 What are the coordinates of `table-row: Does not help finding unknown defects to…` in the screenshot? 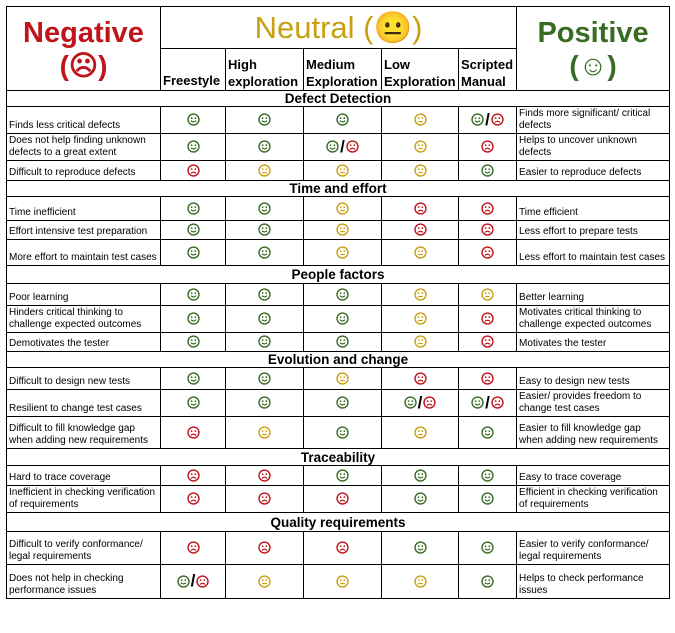 It's located at (338, 147).